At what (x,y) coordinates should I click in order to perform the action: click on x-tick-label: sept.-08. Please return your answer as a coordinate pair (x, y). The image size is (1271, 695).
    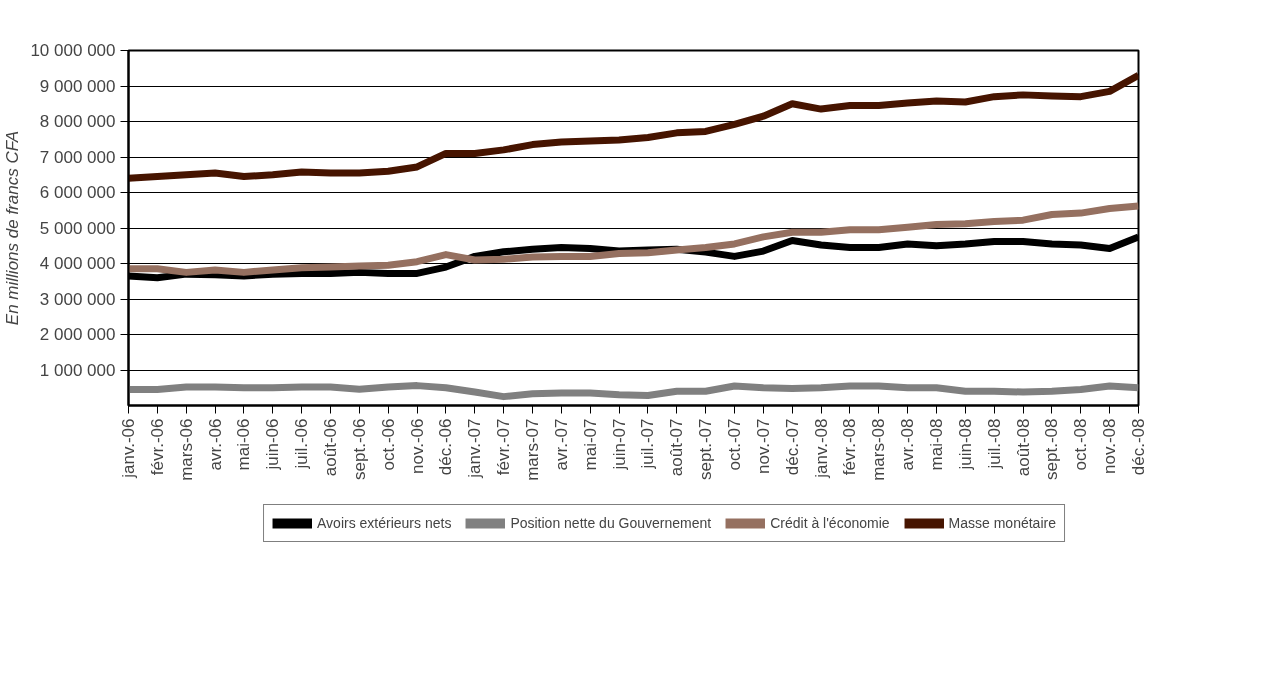
    Looking at the image, I should click on (1052, 449).